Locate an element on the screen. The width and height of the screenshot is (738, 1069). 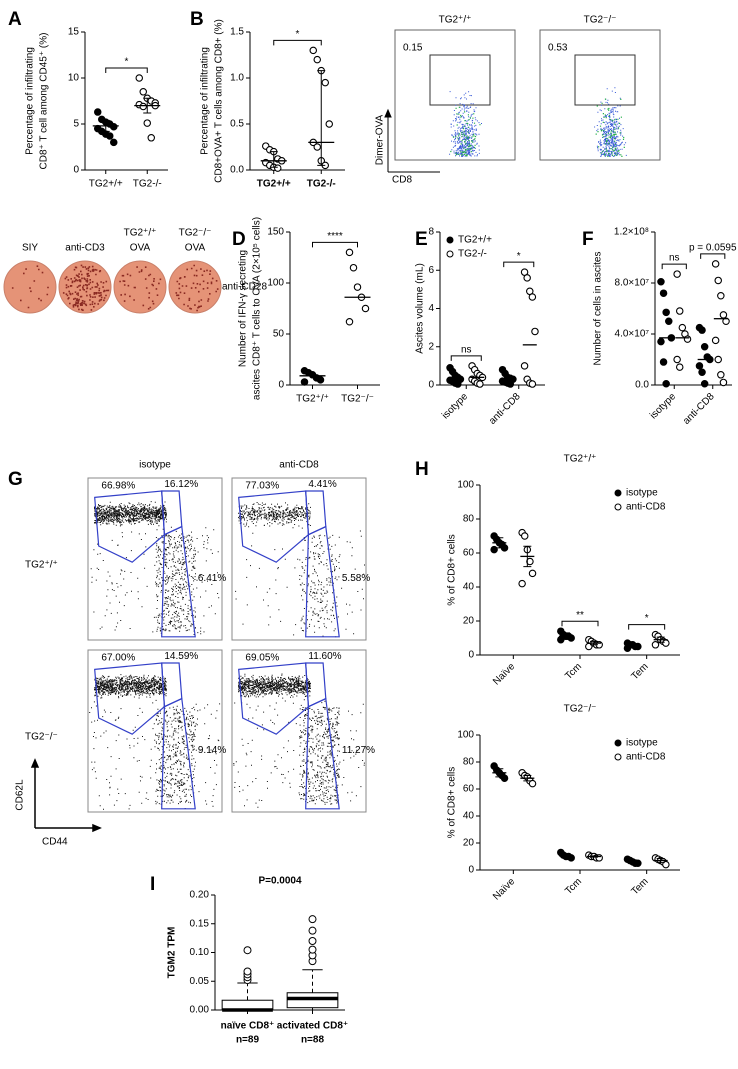
panel-letter: A is located at coordinates (15, 19).